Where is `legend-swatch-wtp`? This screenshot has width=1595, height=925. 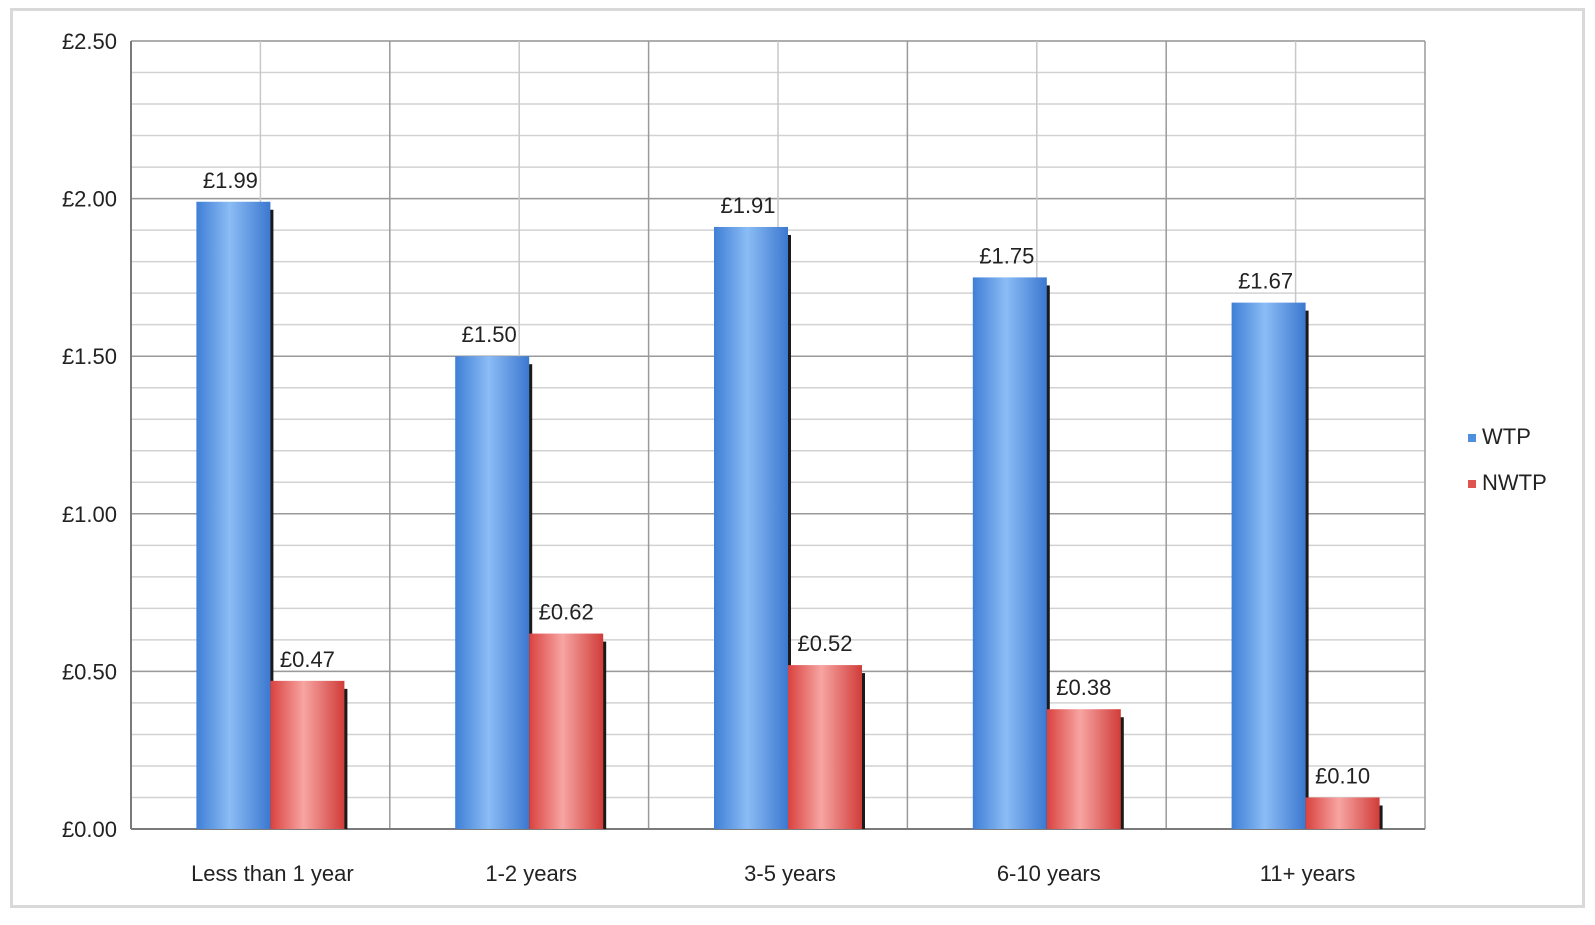 legend-swatch-wtp is located at coordinates (1472, 438).